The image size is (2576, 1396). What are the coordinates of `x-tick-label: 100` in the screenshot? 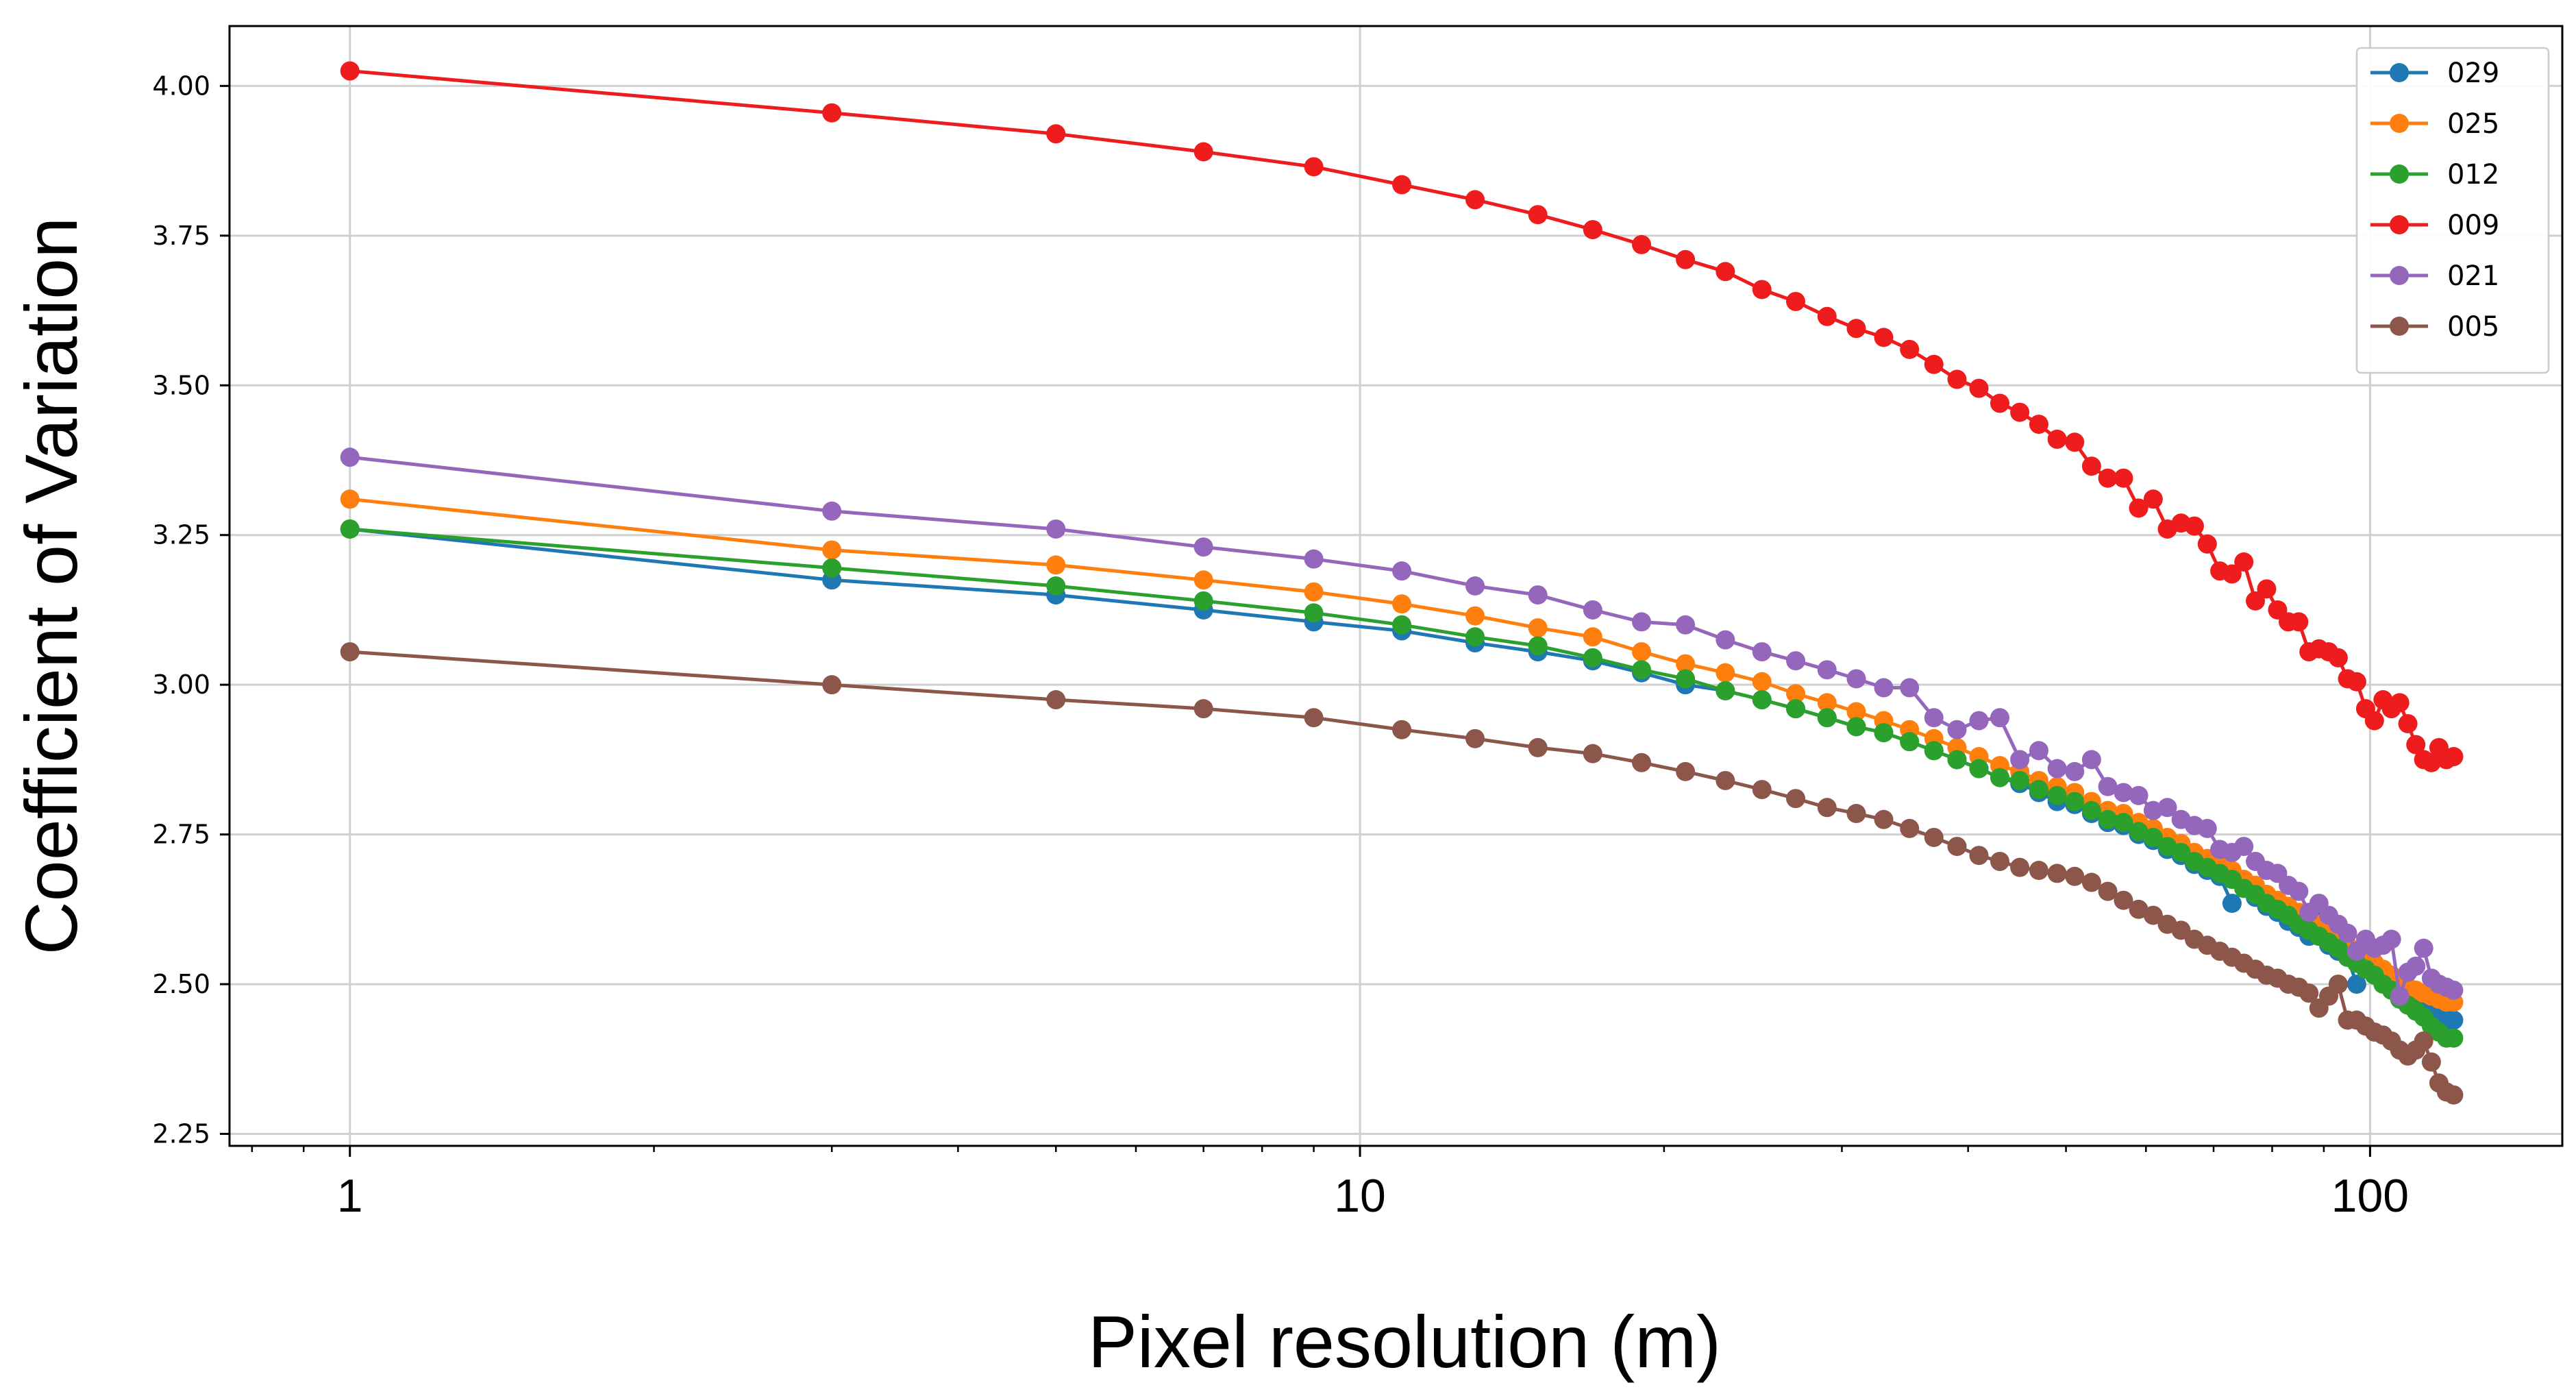 It's located at (2370, 1196).